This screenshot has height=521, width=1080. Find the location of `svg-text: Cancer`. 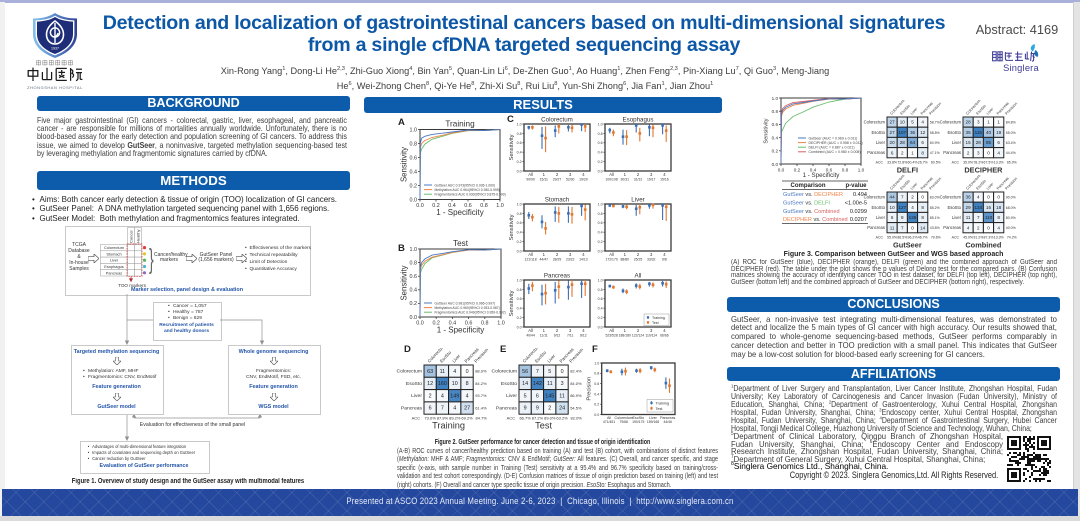

svg-text: Cancer is located at coordinates (131, 236).